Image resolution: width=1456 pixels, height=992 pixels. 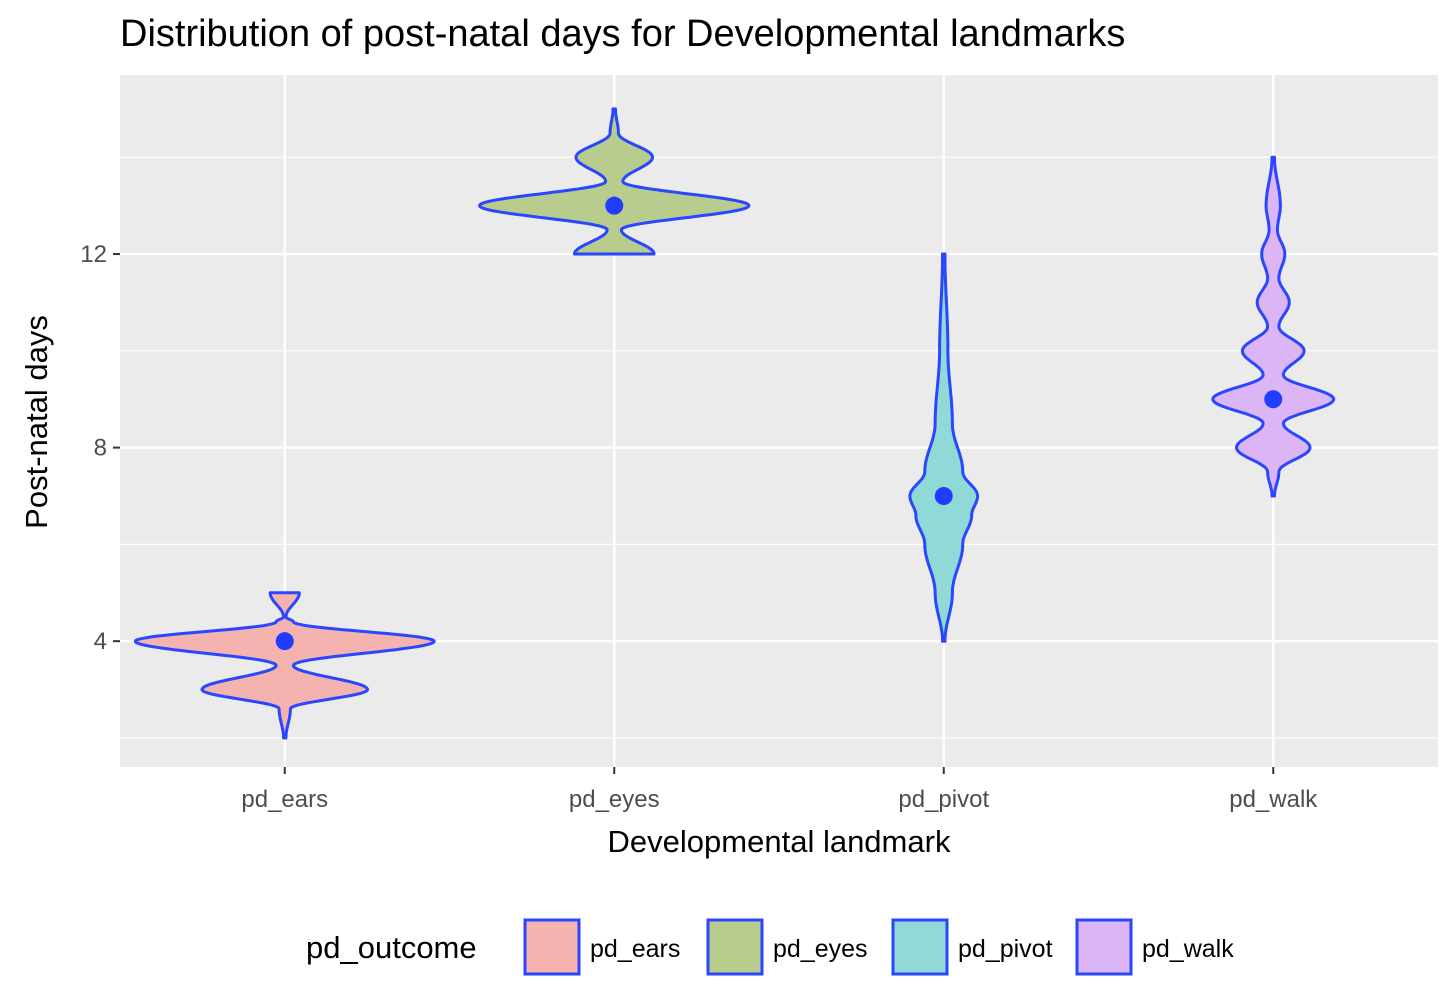 What do you see at coordinates (779, 790) in the screenshot?
I see `x-axis: pd_ears pd_eyes pd_pivot pd_walk` at bounding box center [779, 790].